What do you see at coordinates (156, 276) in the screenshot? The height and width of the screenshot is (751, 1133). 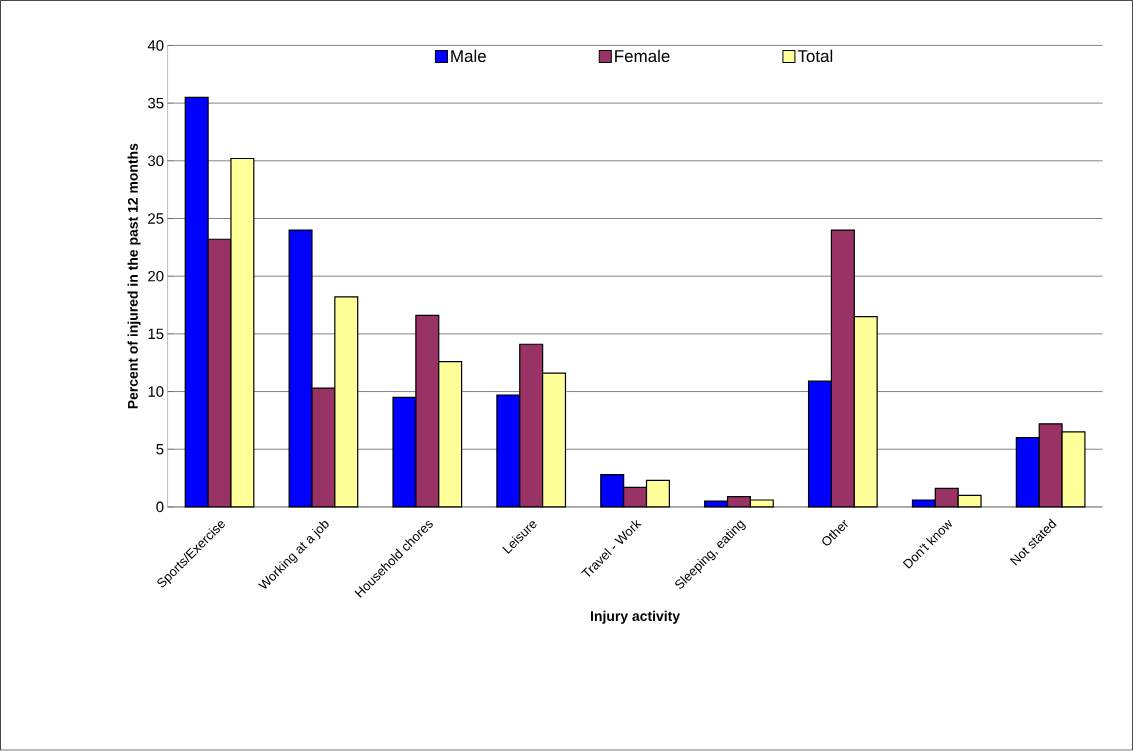 I see `y-tick-label: 20` at bounding box center [156, 276].